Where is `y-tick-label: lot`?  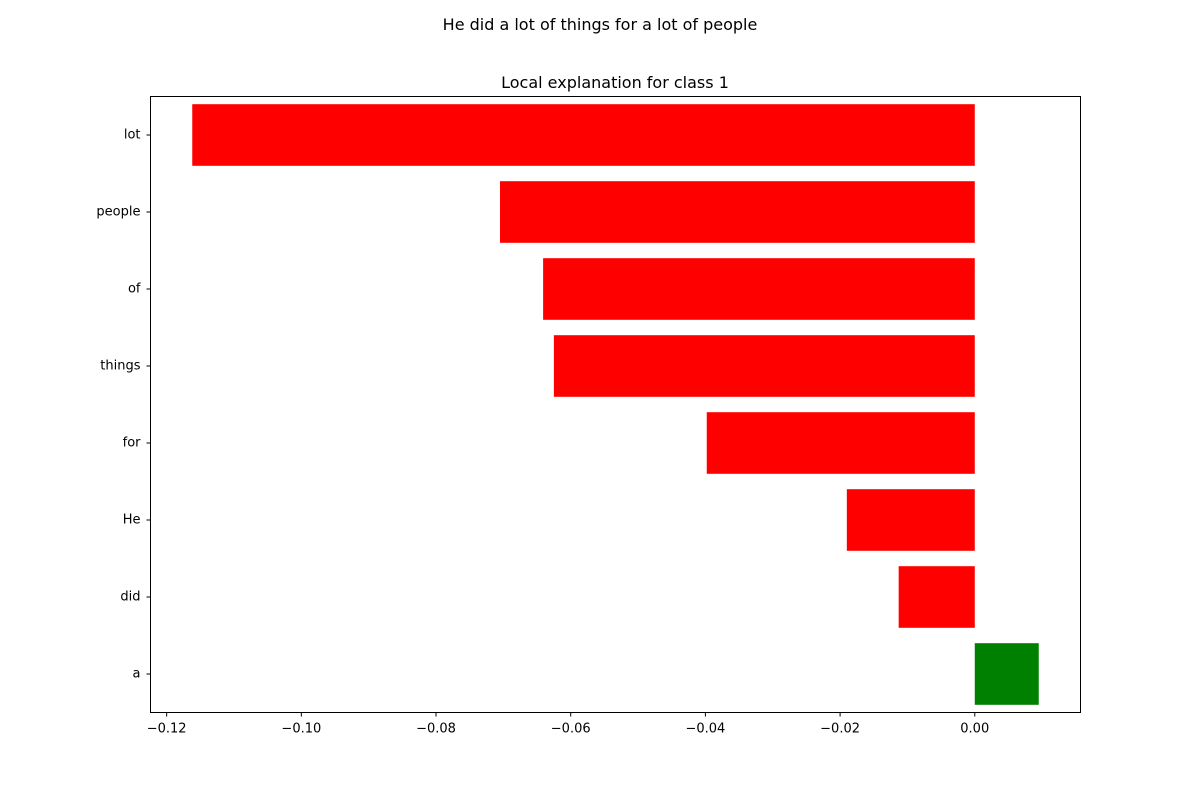
y-tick-label: lot is located at coordinates (132, 135).